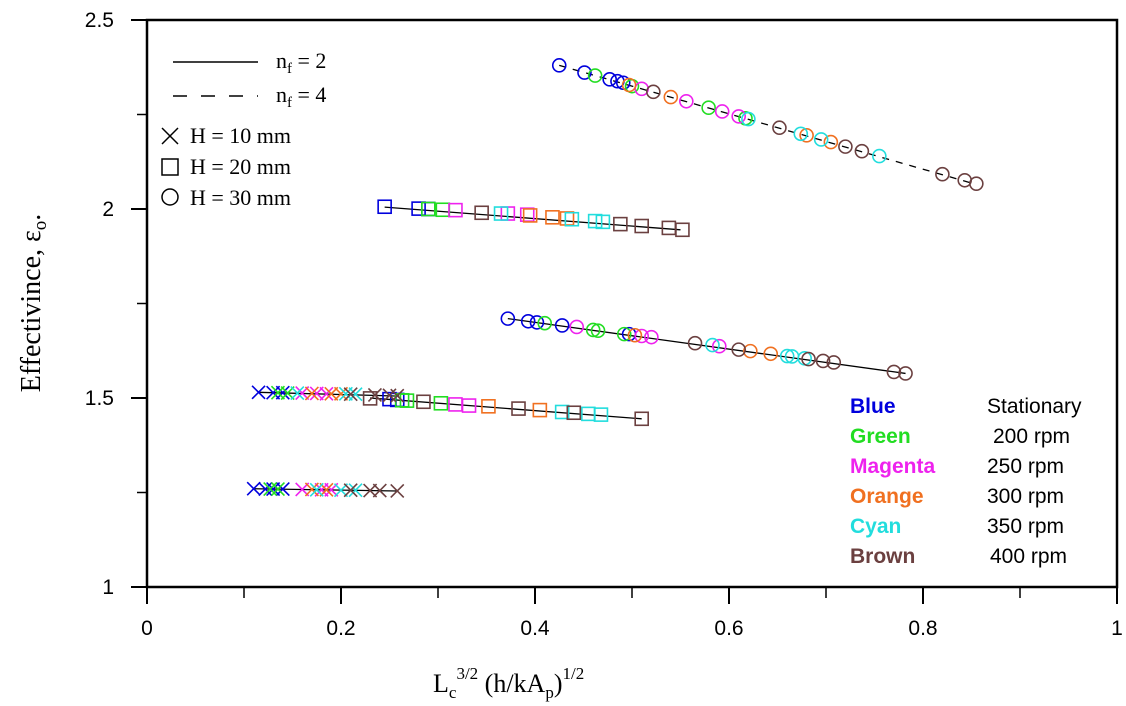 Image resolution: width=1126 pixels, height=706 pixels. Describe the element at coordinates (340, 628) in the screenshot. I see `x-tick-label: 0.2` at that location.